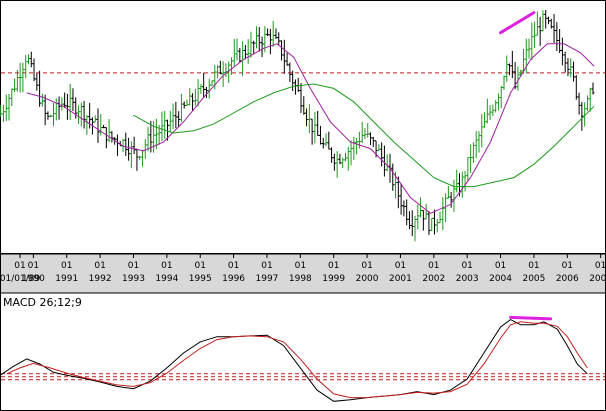 The width and height of the screenshot is (606, 411). Describe the element at coordinates (467, 279) in the screenshot. I see `x-tick-label-year: 2003` at that location.